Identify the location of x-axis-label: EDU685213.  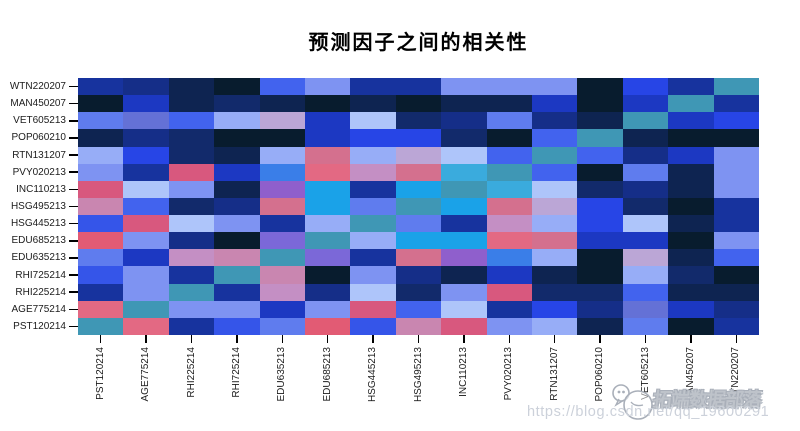
(327, 374).